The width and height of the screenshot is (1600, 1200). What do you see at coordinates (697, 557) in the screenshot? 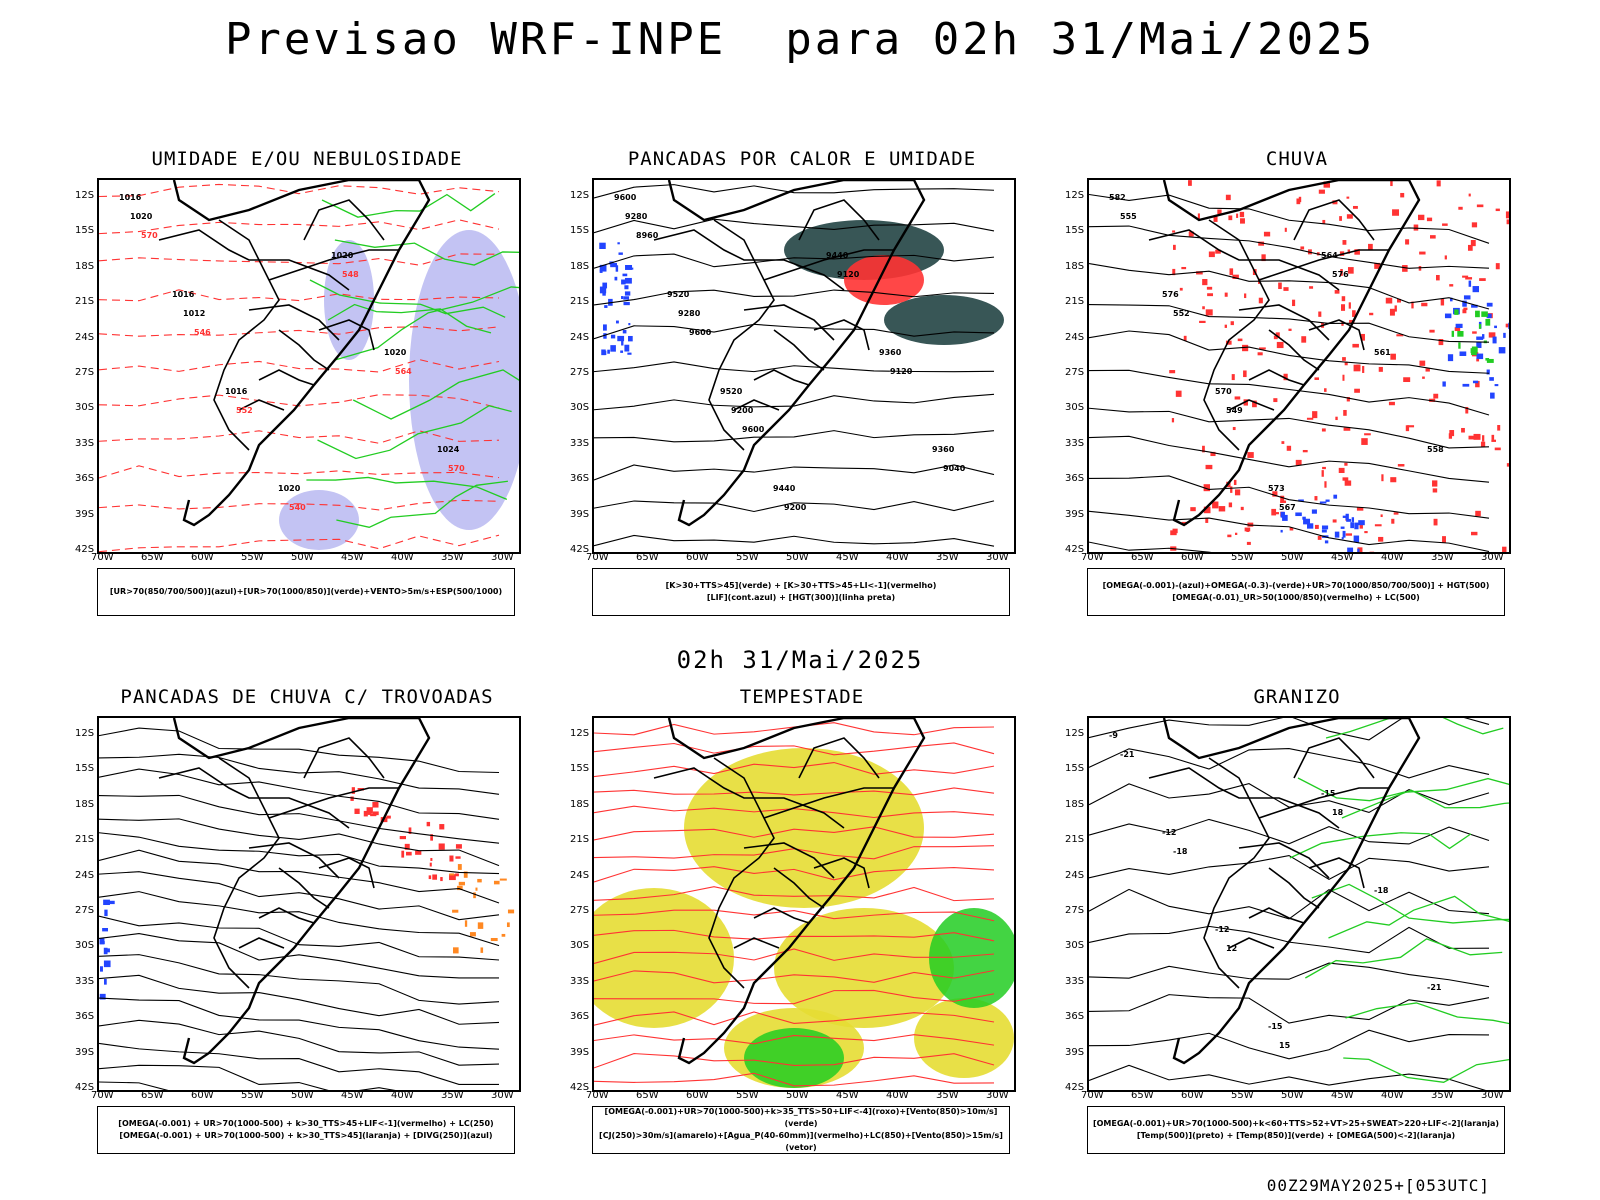
I see `lon-label: 60W` at bounding box center [697, 557].